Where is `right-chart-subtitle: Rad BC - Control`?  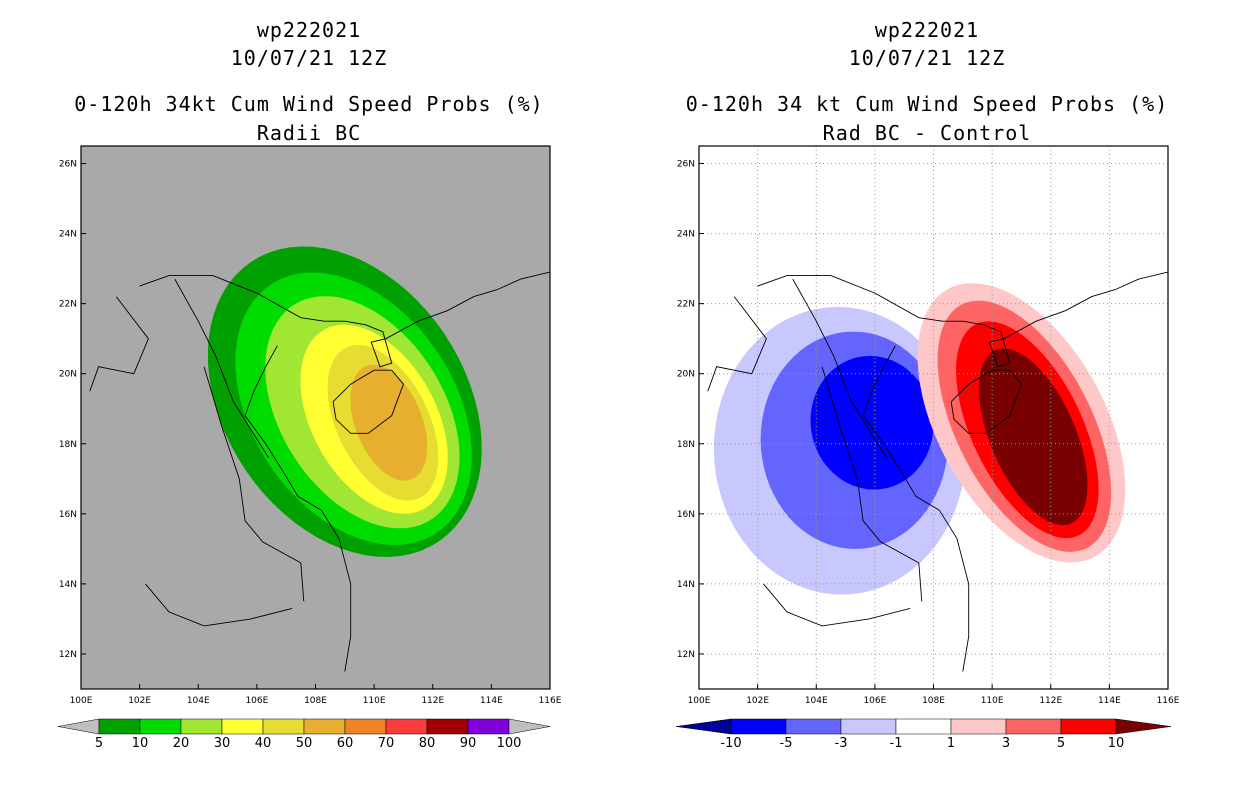 right-chart-subtitle: Rad BC - Control is located at coordinates (927, 133).